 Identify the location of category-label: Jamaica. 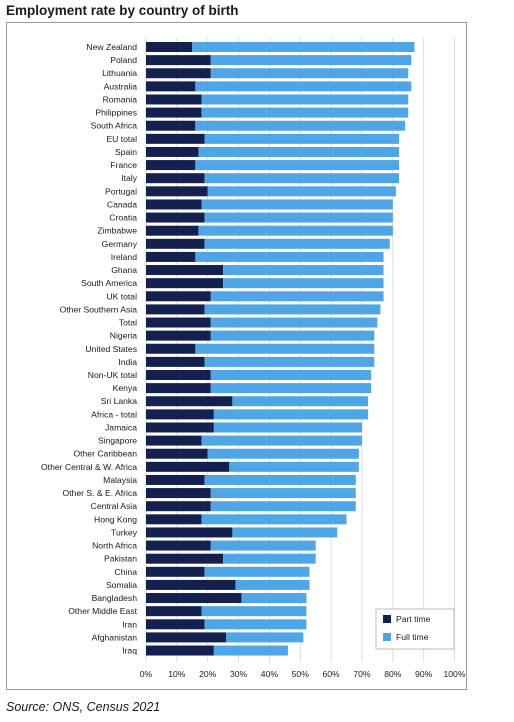
(121, 427).